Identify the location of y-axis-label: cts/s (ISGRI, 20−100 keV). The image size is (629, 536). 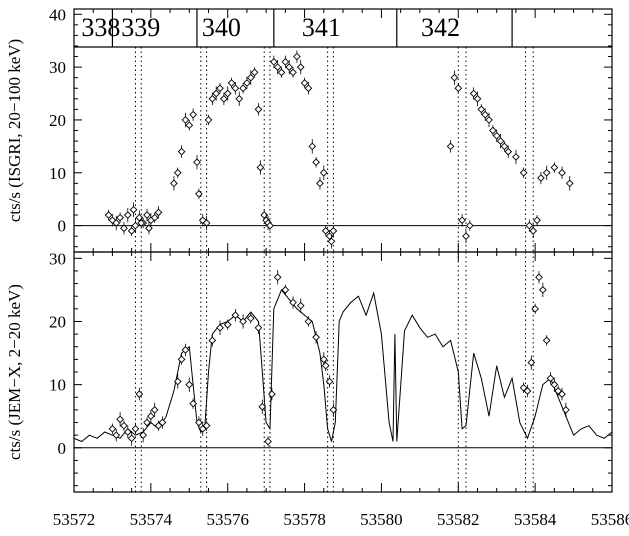
(14, 130).